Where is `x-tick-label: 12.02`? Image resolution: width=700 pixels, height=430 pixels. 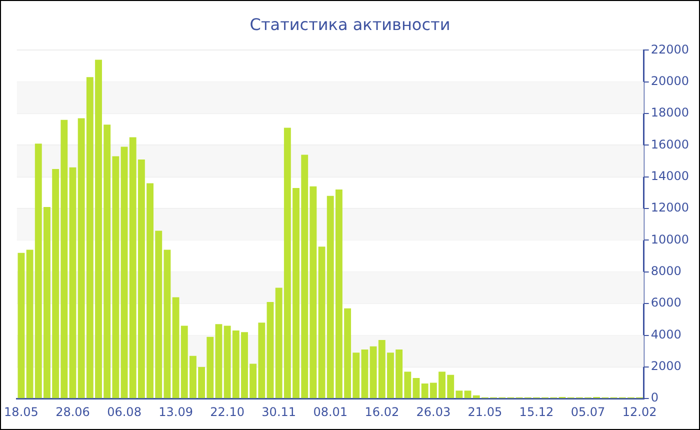
x-tick-label: 12.02 is located at coordinates (639, 411).